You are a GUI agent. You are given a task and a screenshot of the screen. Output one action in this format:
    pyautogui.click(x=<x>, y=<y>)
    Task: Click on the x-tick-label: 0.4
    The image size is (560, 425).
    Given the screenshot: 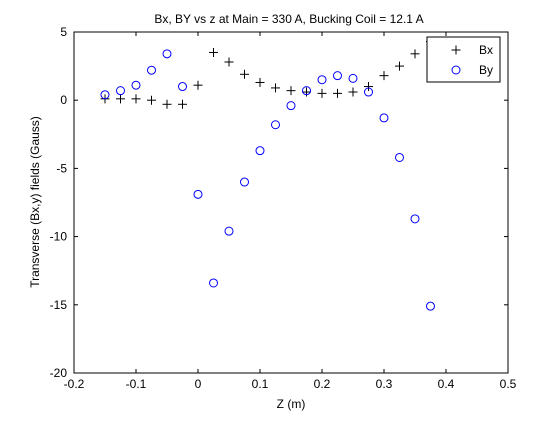 What is the action you would take?
    pyautogui.click(x=446, y=384)
    